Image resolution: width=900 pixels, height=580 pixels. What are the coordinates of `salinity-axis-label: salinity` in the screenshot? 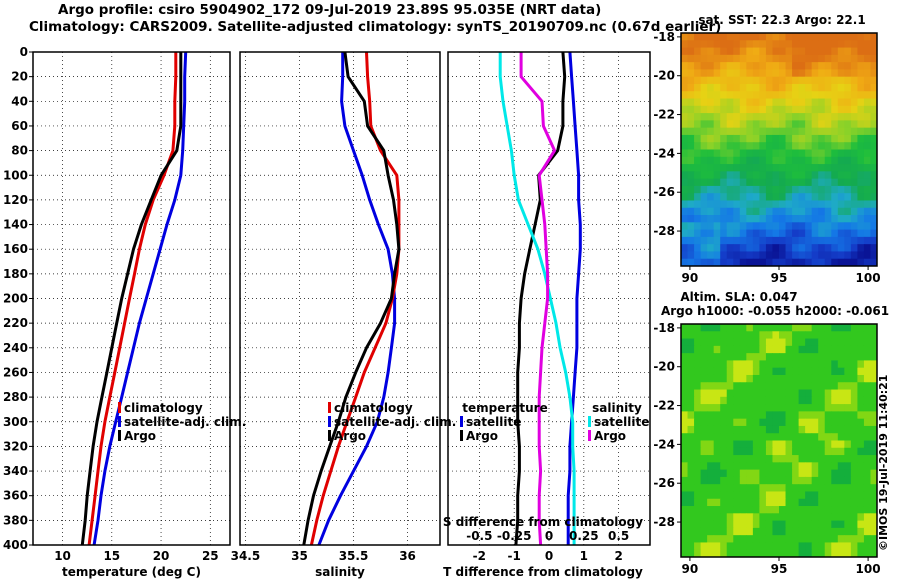 It's located at (340, 572).